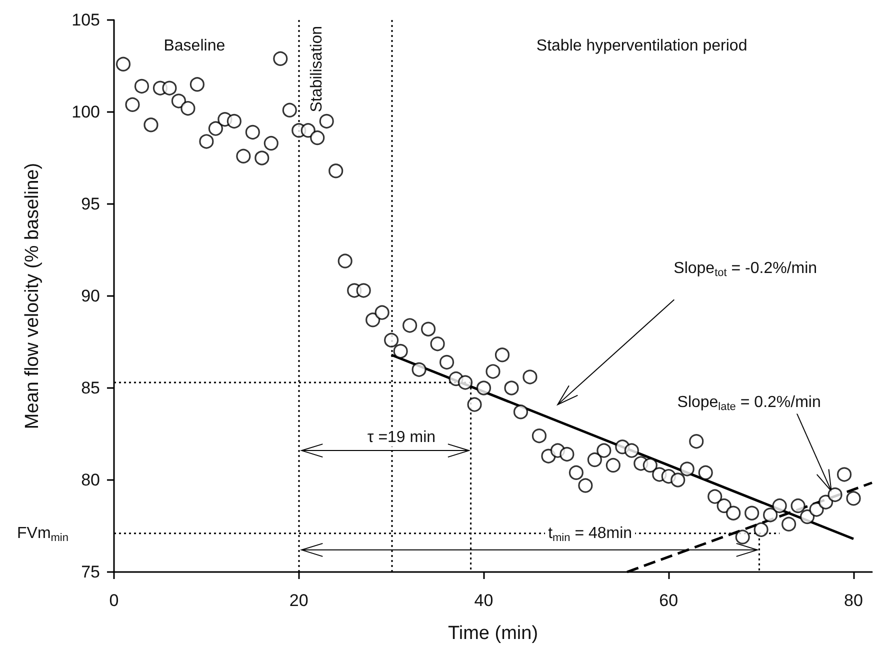  I want to click on y-tick-label: 105, so click(86, 20).